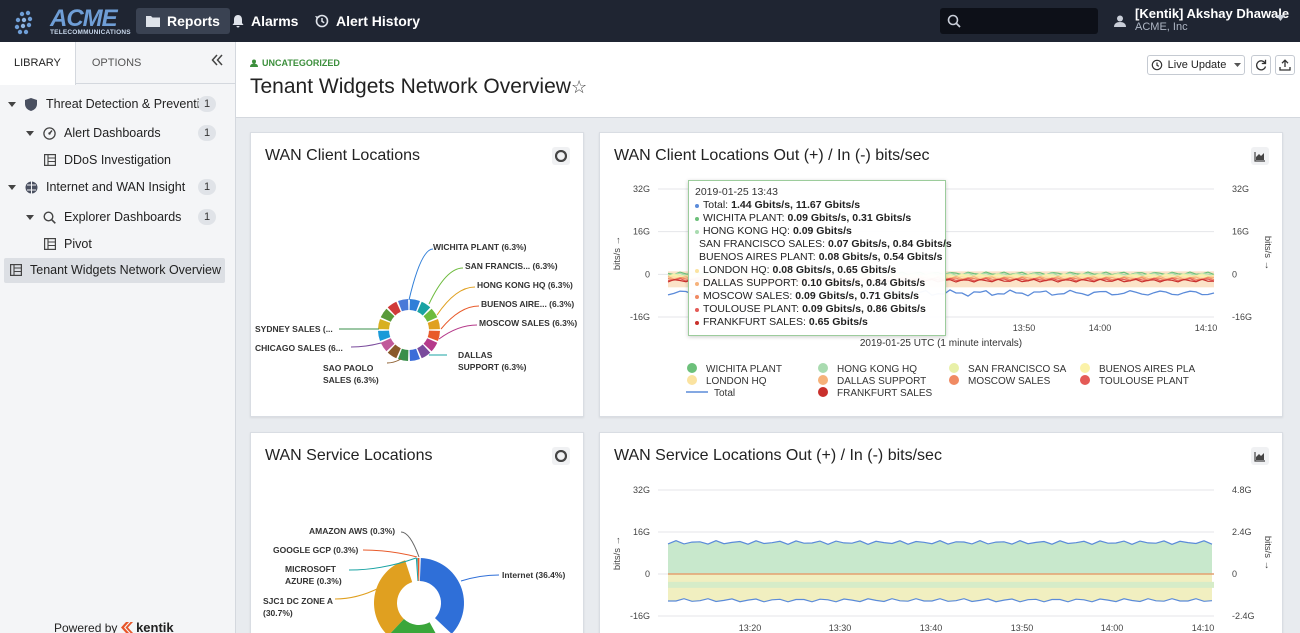 Image resolution: width=1300 pixels, height=633 pixels. Describe the element at coordinates (118, 104) in the screenshot. I see `sidebar-item-threat-detection: Threat Detection & Preventi... 1` at that location.